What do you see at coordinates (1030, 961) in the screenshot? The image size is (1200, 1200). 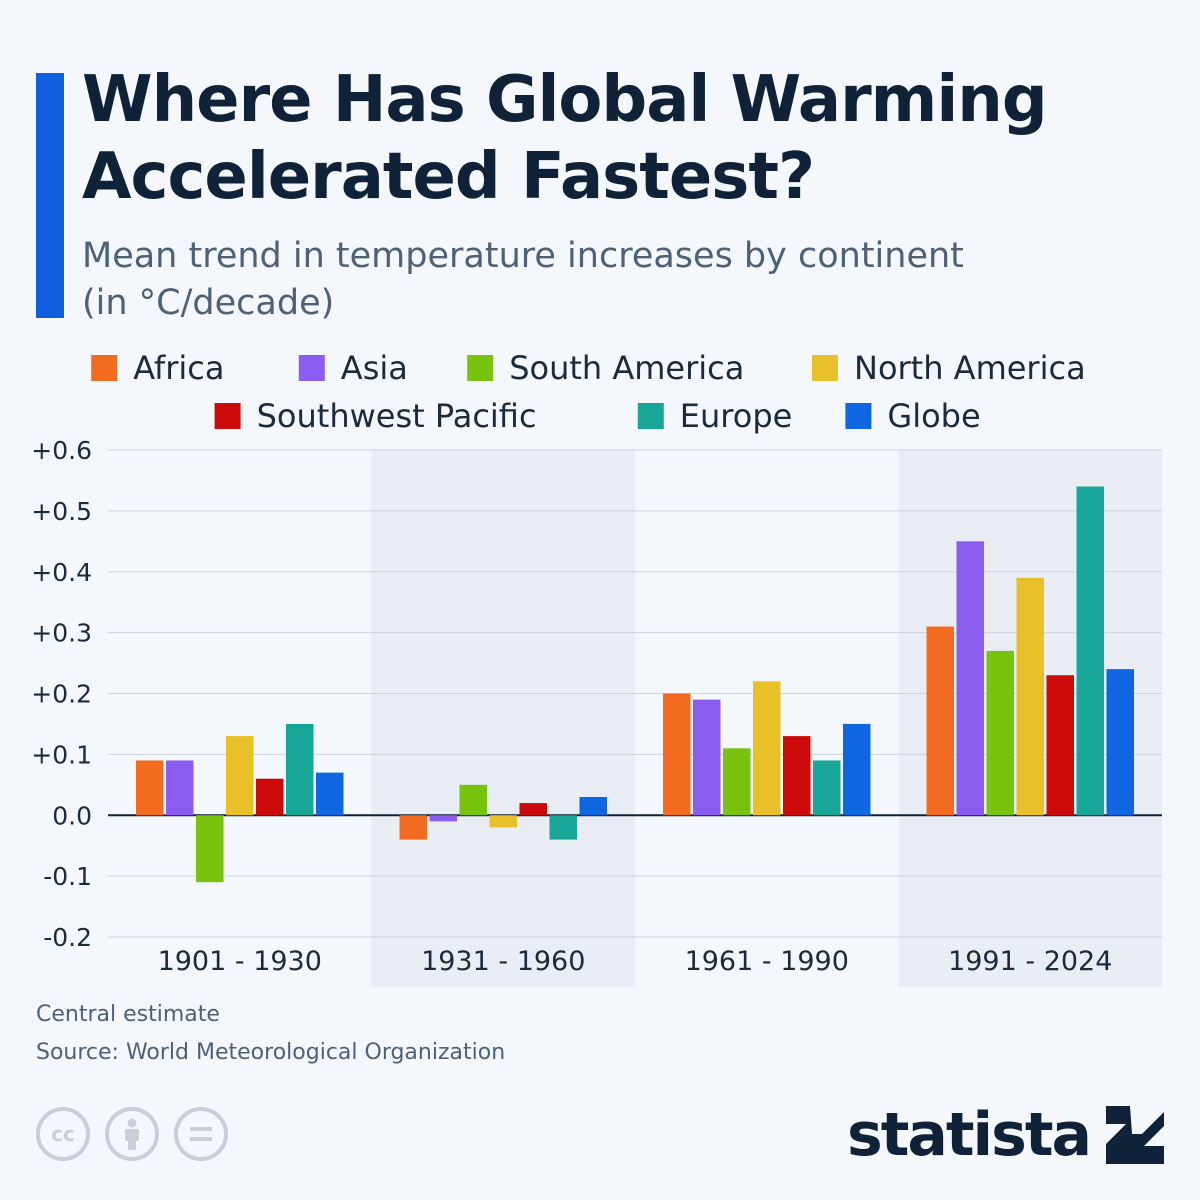 I see `x-category-label: 1991 - 2024` at bounding box center [1030, 961].